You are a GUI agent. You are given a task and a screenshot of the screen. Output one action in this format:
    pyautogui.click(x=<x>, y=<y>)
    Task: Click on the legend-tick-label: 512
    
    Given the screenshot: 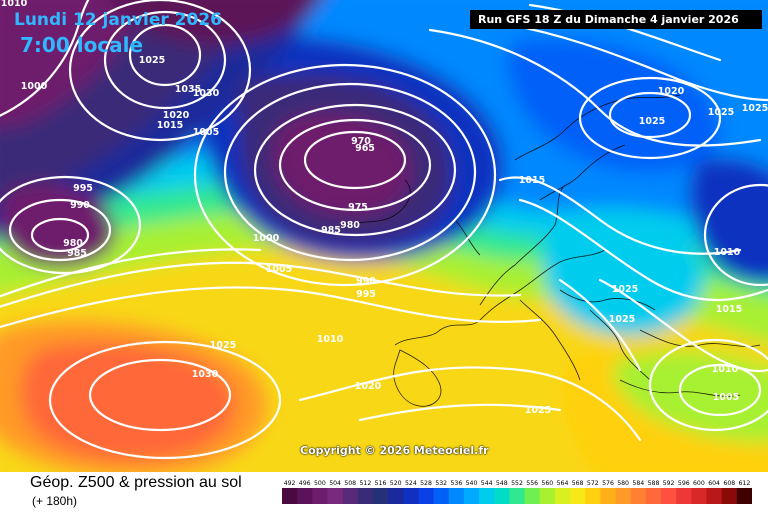 What is the action you would take?
    pyautogui.click(x=365, y=483)
    